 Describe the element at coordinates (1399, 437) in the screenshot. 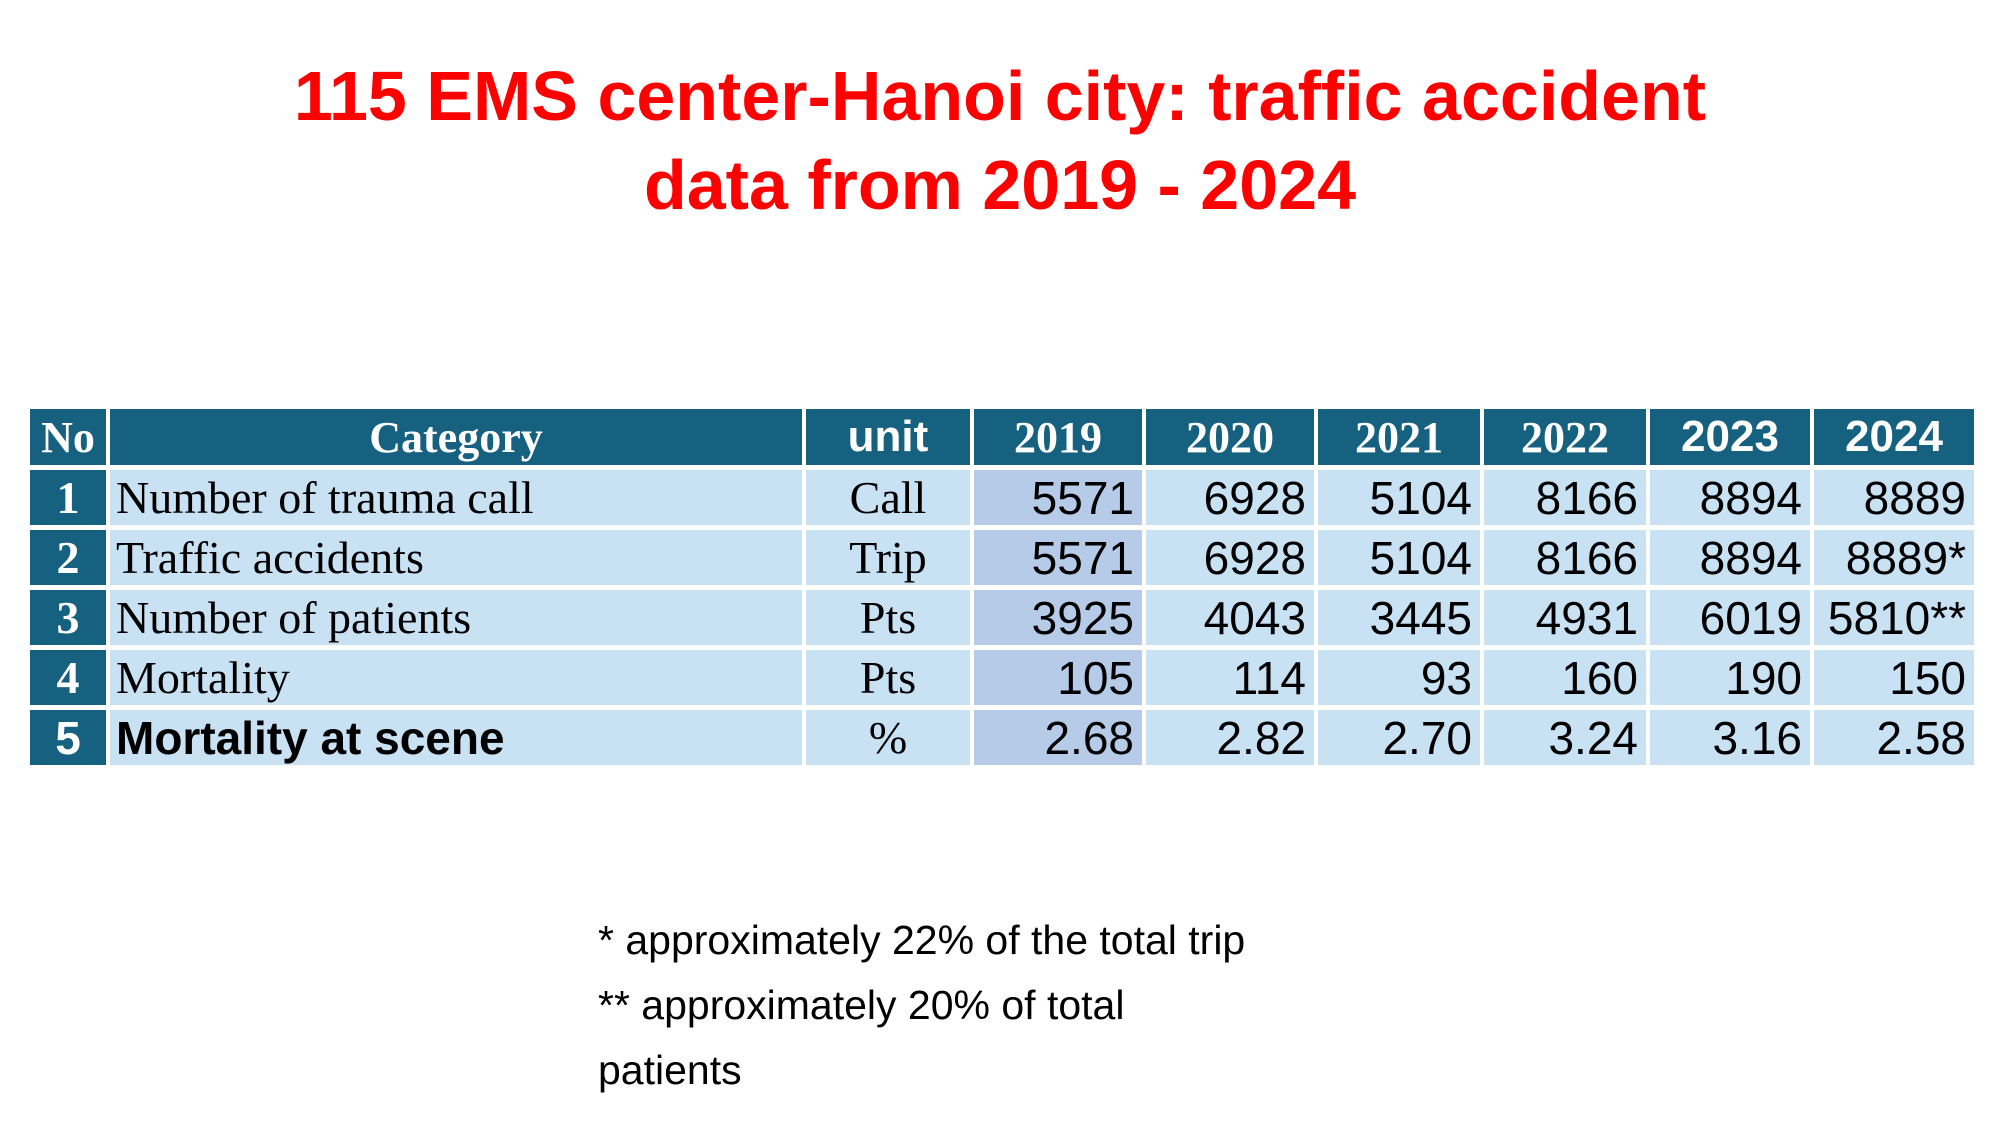

I see `header-year-2021: 2021` at that location.